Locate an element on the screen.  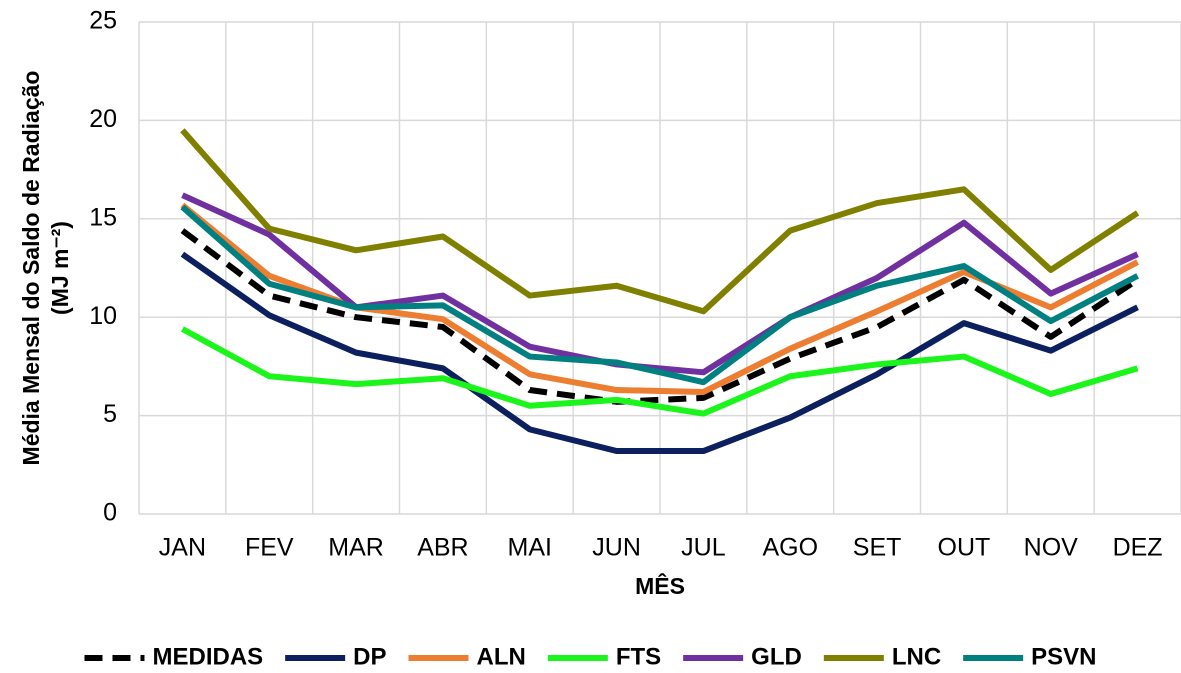
legend-label: ALN is located at coordinates (501, 656).